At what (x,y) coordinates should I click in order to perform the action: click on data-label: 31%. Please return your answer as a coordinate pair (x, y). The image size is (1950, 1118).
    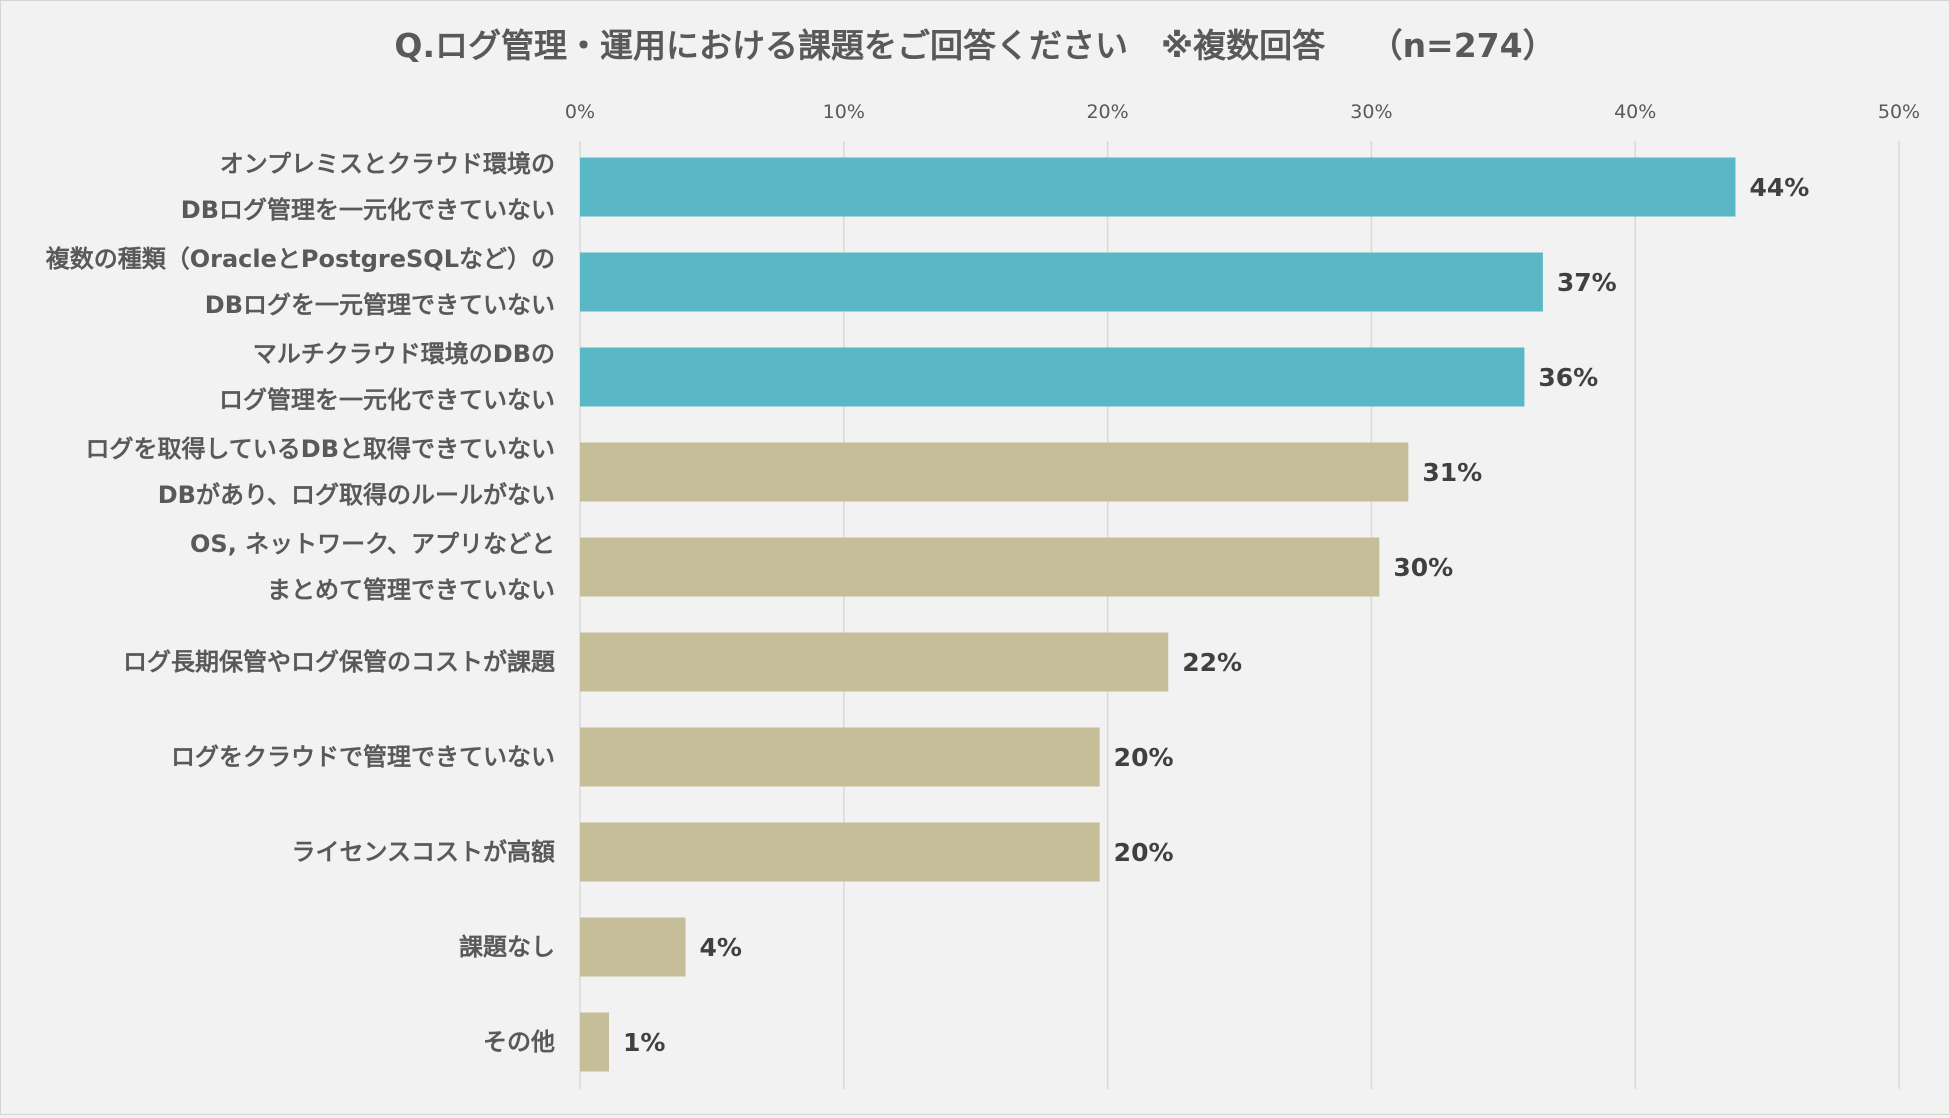
    Looking at the image, I should click on (1452, 472).